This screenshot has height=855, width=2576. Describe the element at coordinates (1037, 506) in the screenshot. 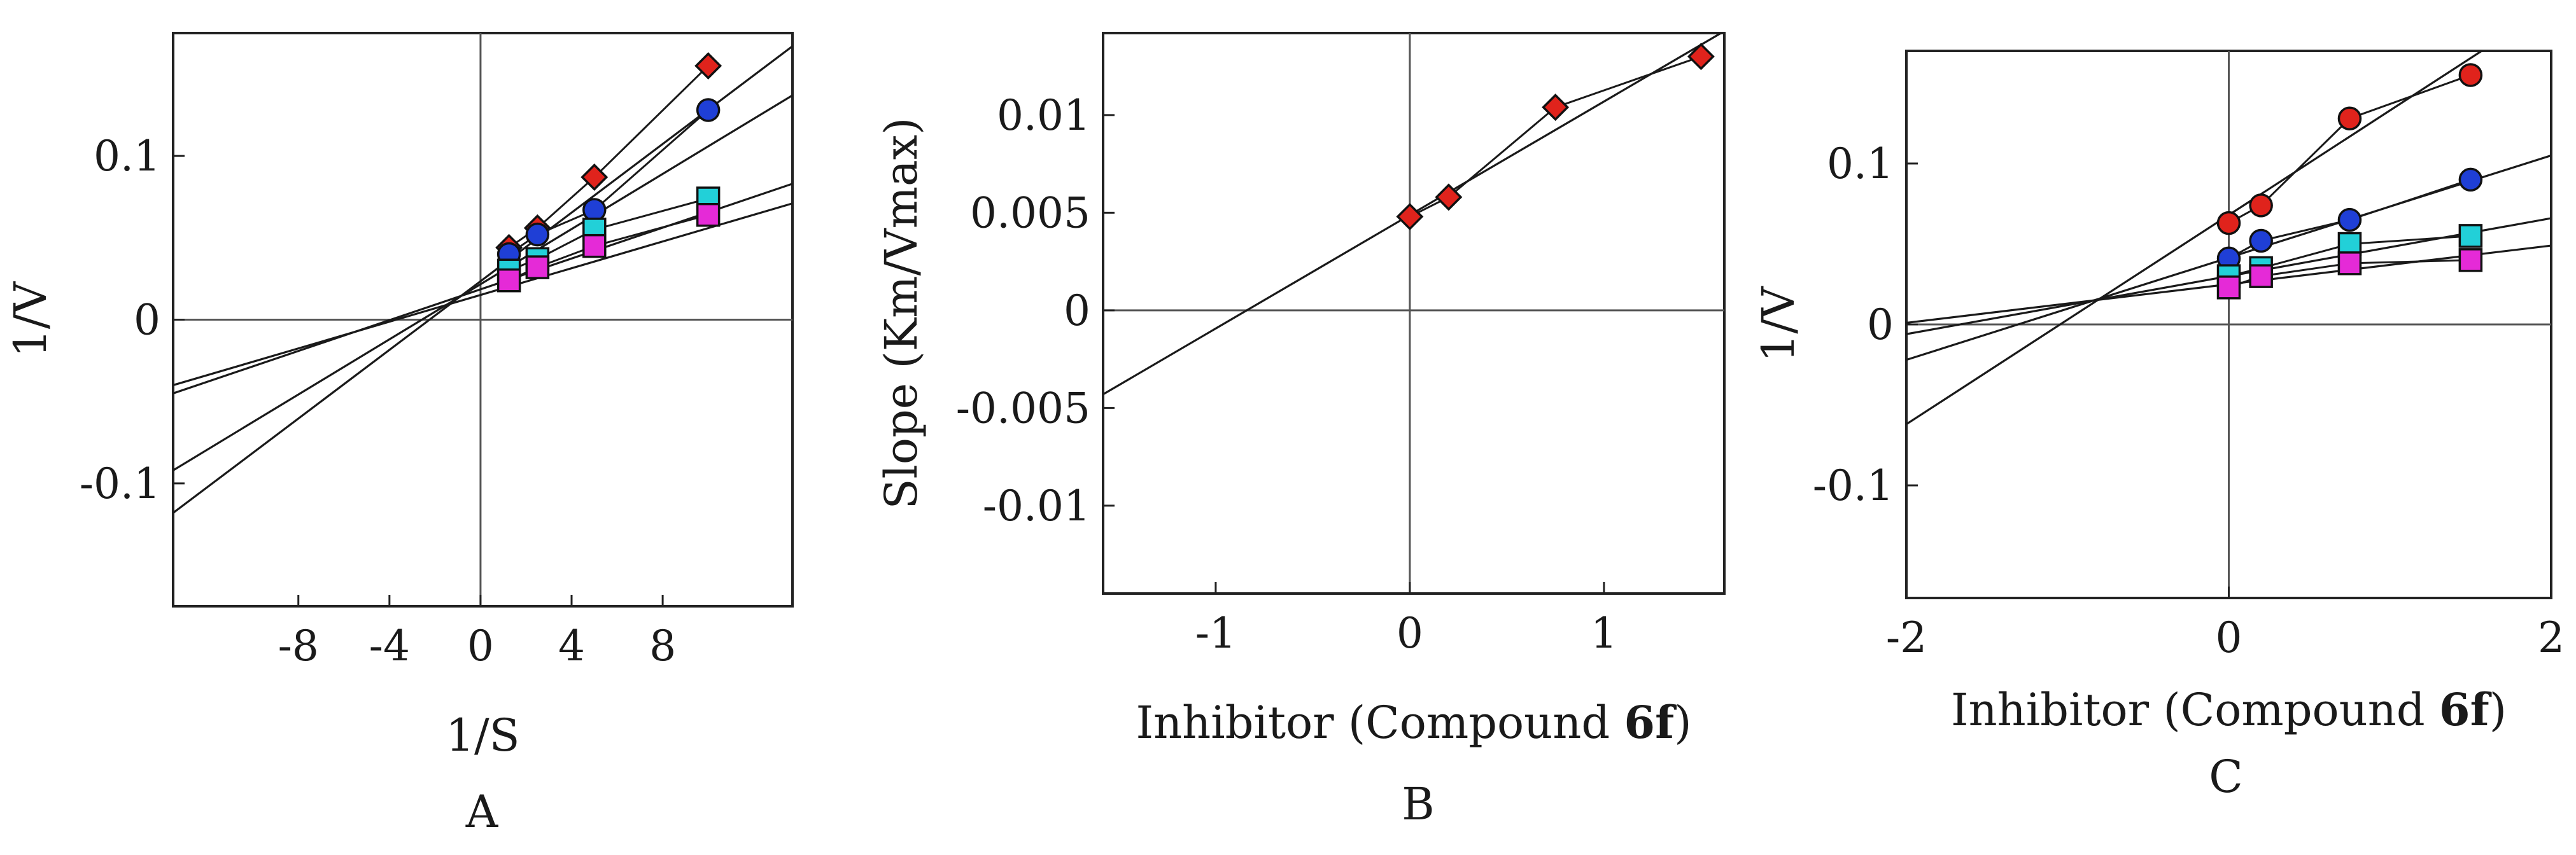

I see `y-tick-label: -0.01` at that location.